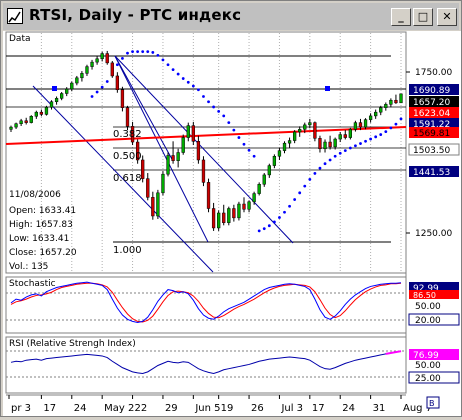 The image size is (462, 420). What do you see at coordinates (42, 211) in the screenshot?
I see `info-open: Open: 1633.41` at bounding box center [42, 211].